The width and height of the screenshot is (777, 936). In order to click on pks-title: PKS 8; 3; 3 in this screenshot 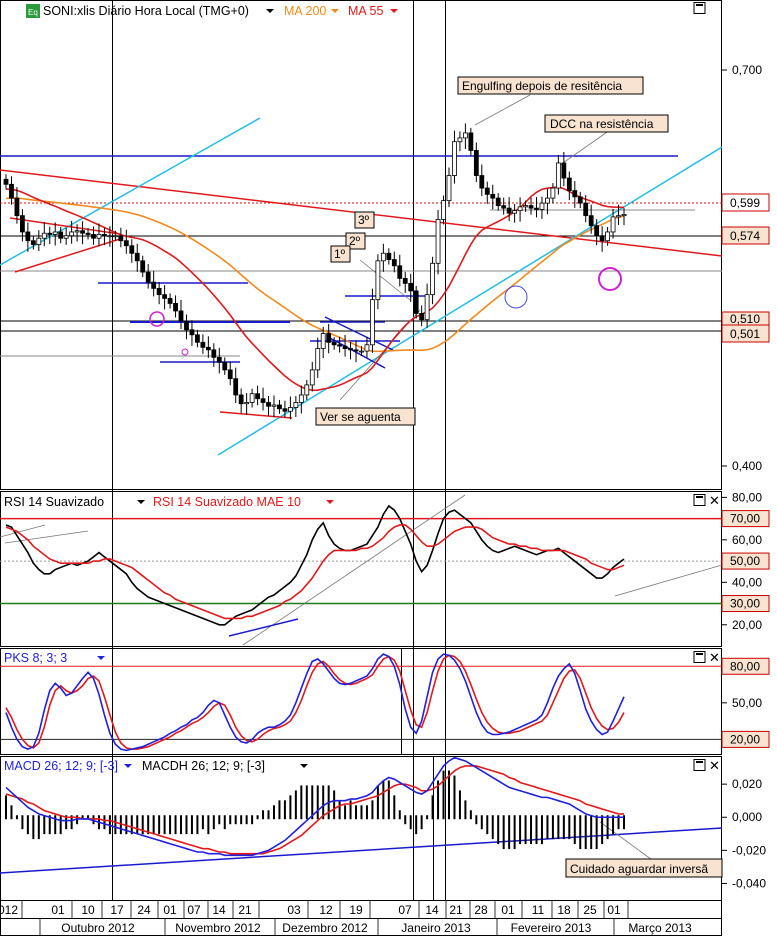, I will do `click(35, 658)`.